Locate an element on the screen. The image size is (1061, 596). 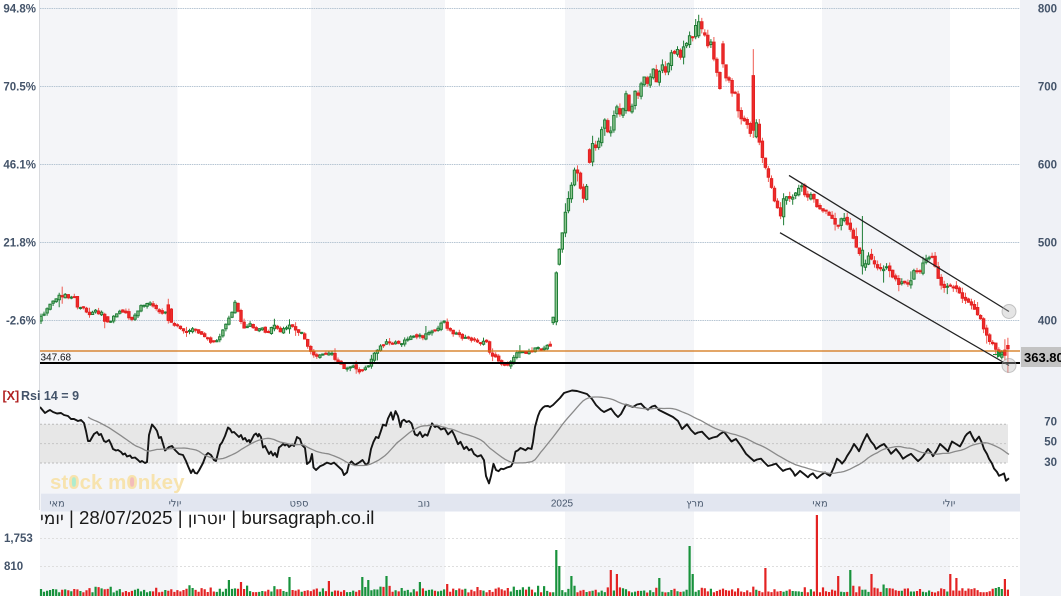
svg-text: 70.5% is located at coordinates (19, 88).